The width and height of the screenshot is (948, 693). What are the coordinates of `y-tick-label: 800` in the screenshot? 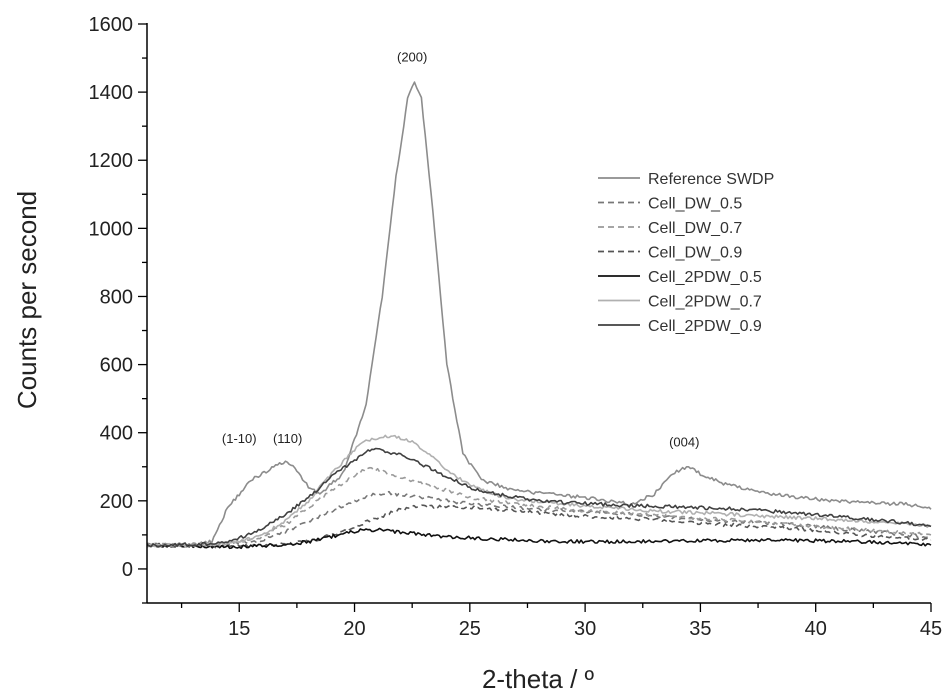 It's located at (116, 297).